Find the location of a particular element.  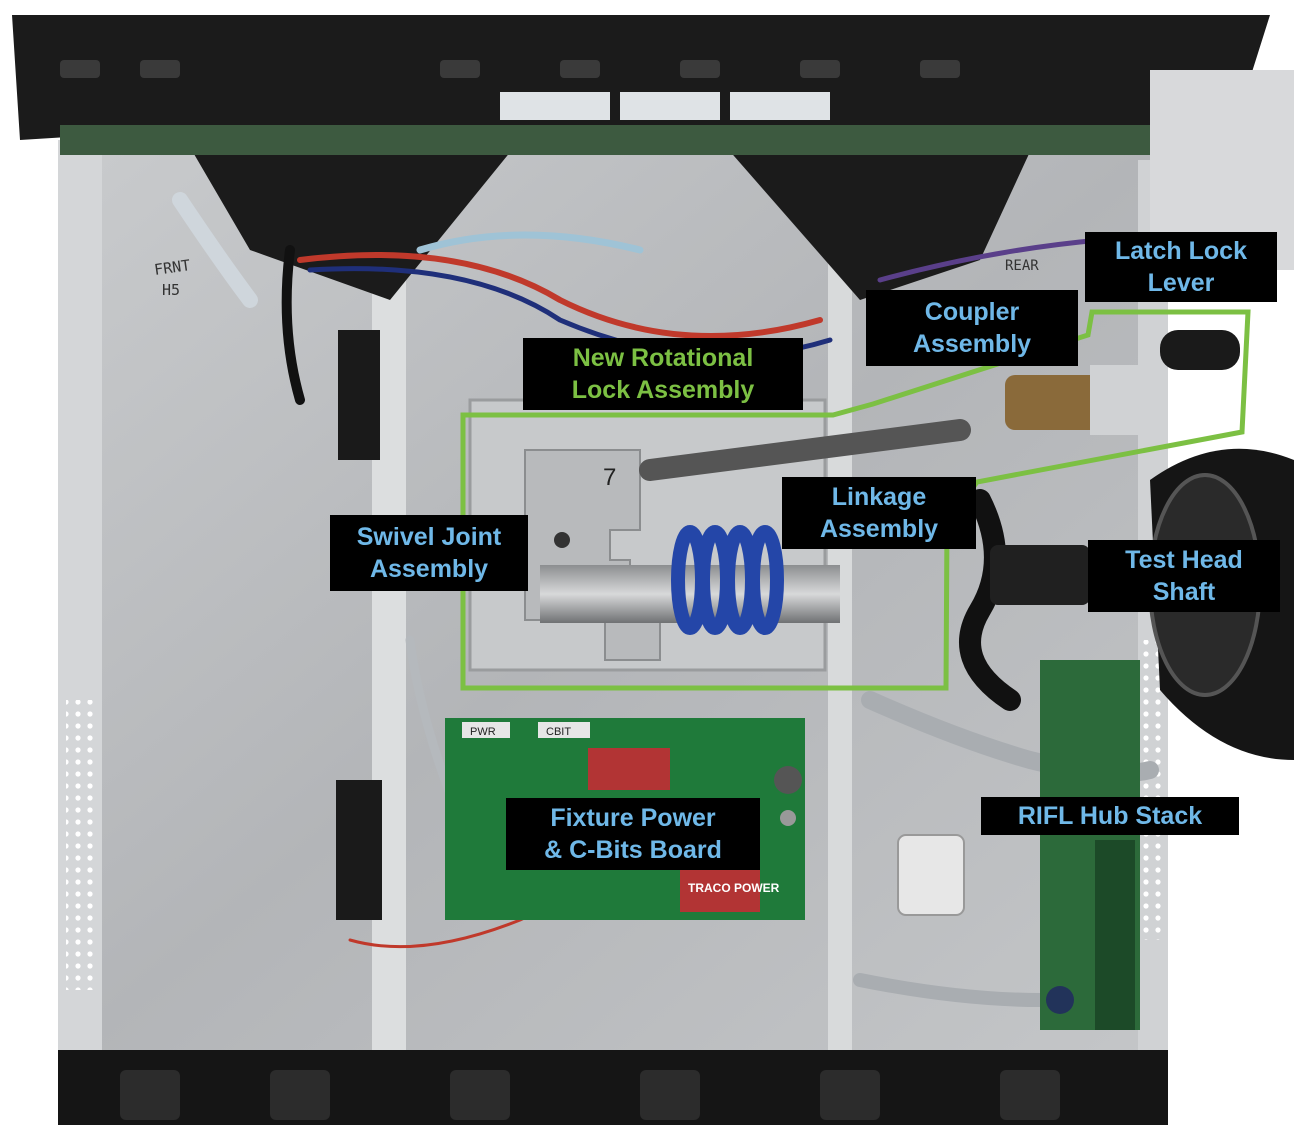

callout-swivel-joint-line2: Assembly is located at coordinates (429, 569).